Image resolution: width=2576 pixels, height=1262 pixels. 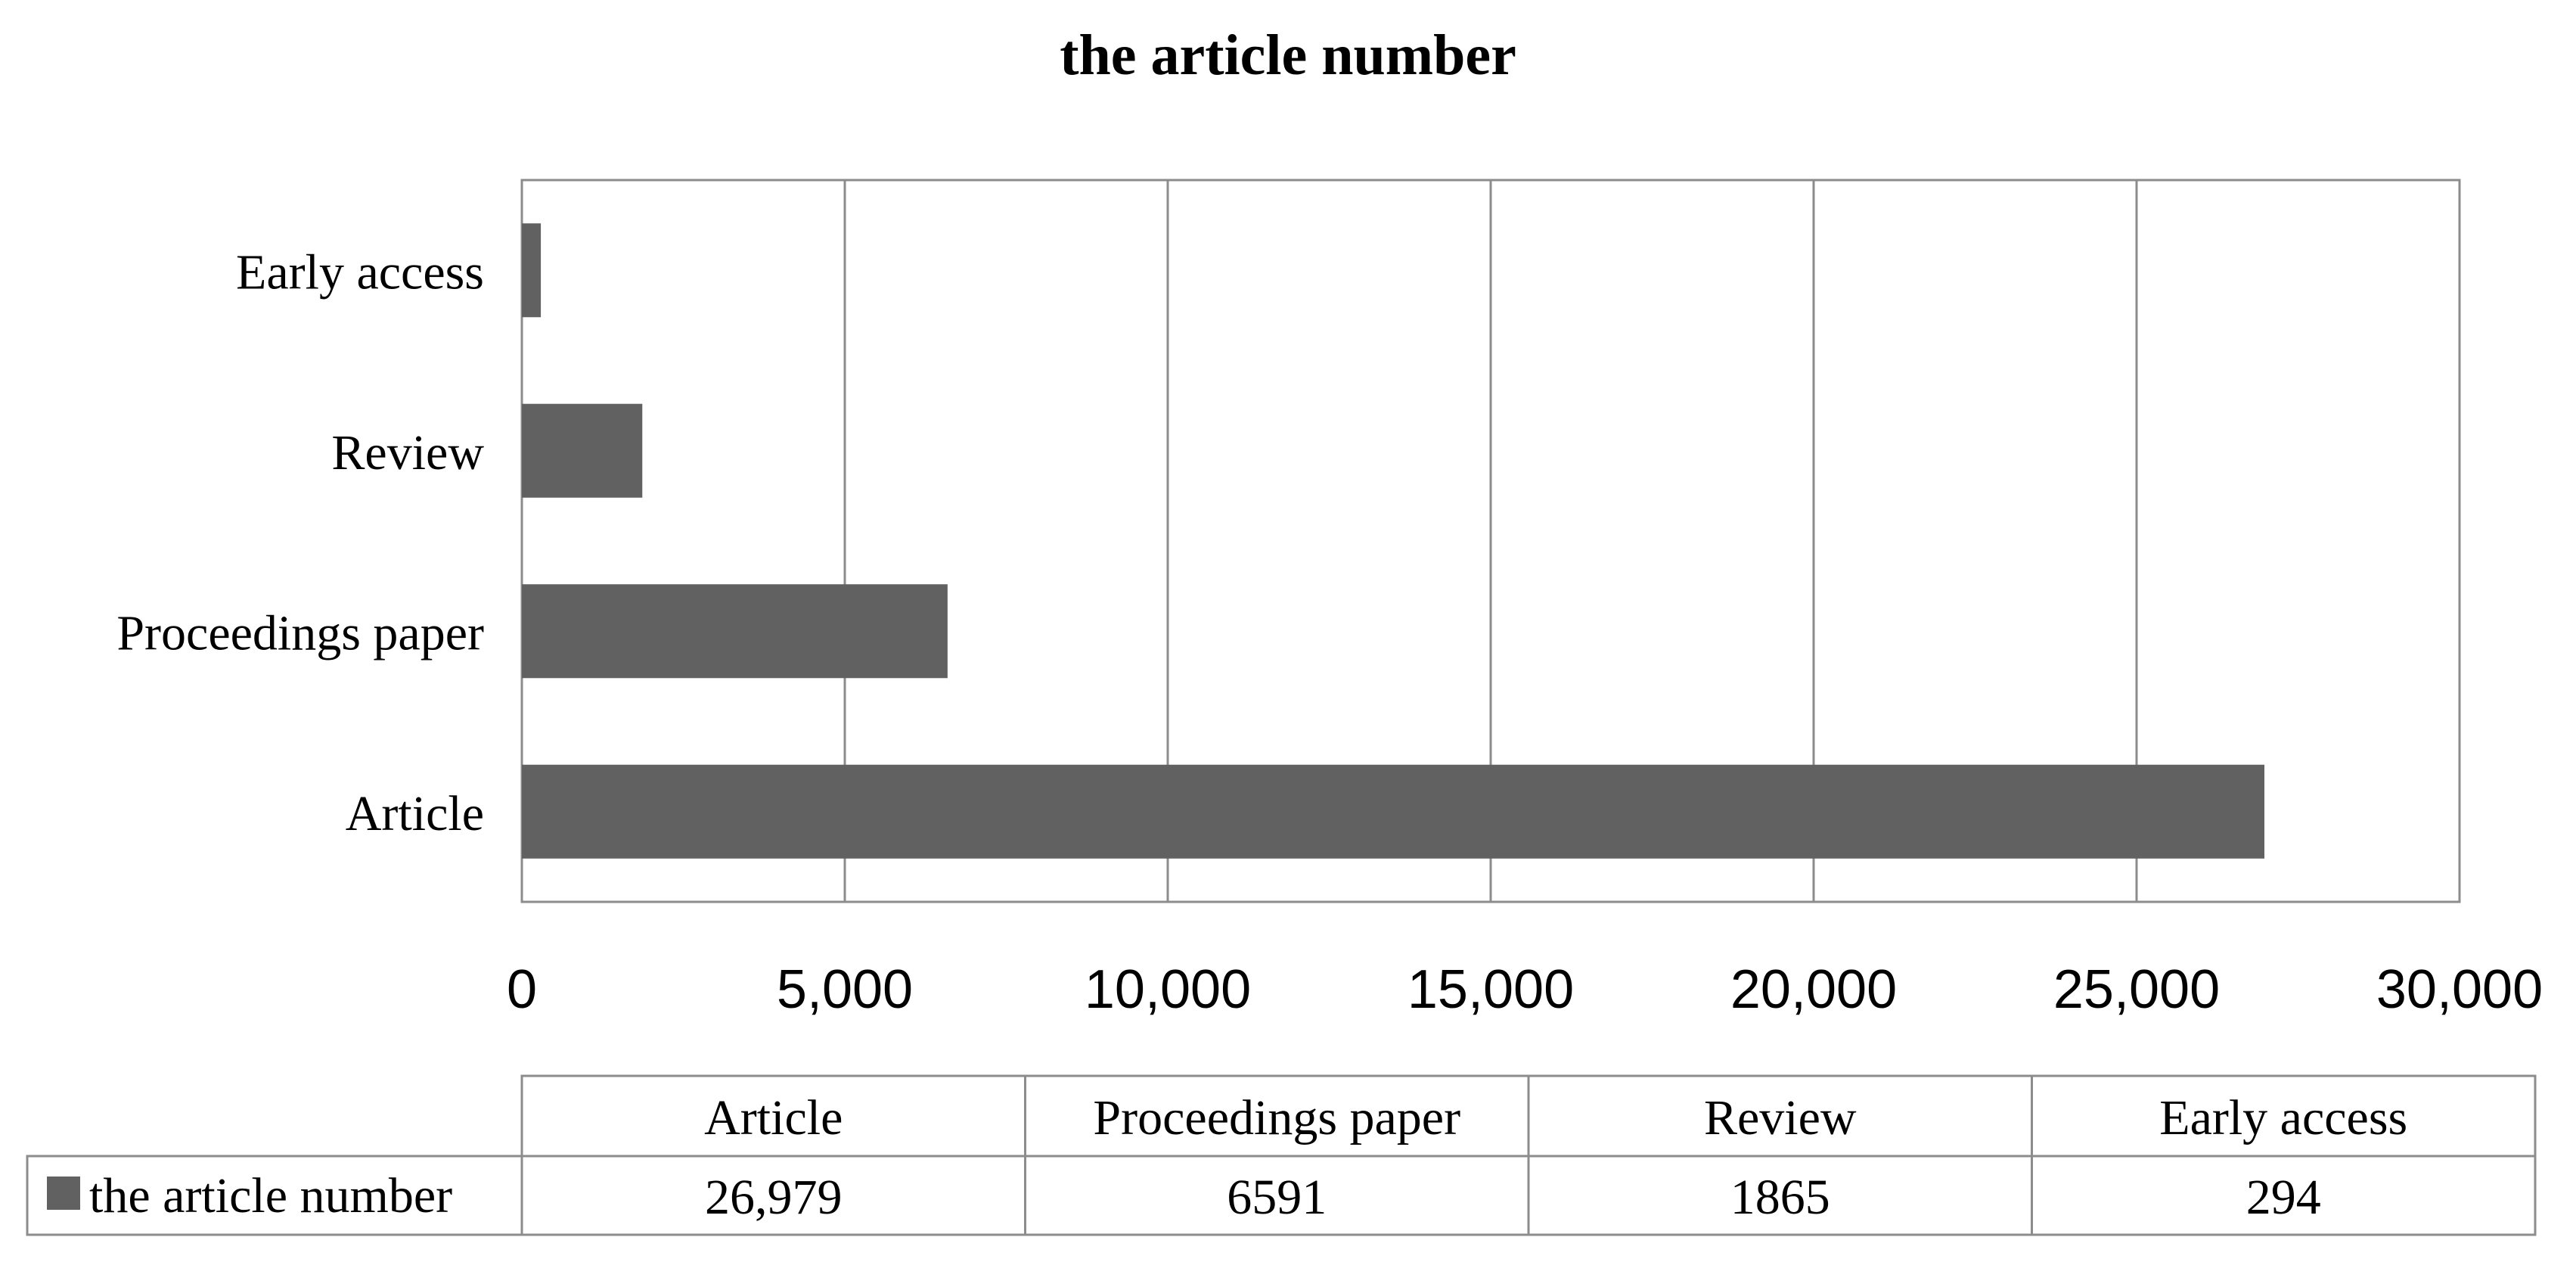 I want to click on table-data-row, so click(x=1281, y=1195).